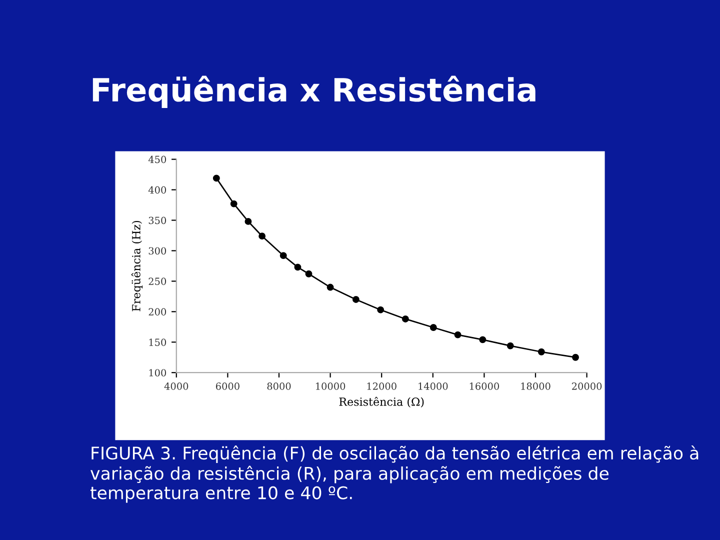 This screenshot has height=540, width=720. Describe the element at coordinates (228, 386) in the screenshot. I see `x-tick-label: 6000` at that location.